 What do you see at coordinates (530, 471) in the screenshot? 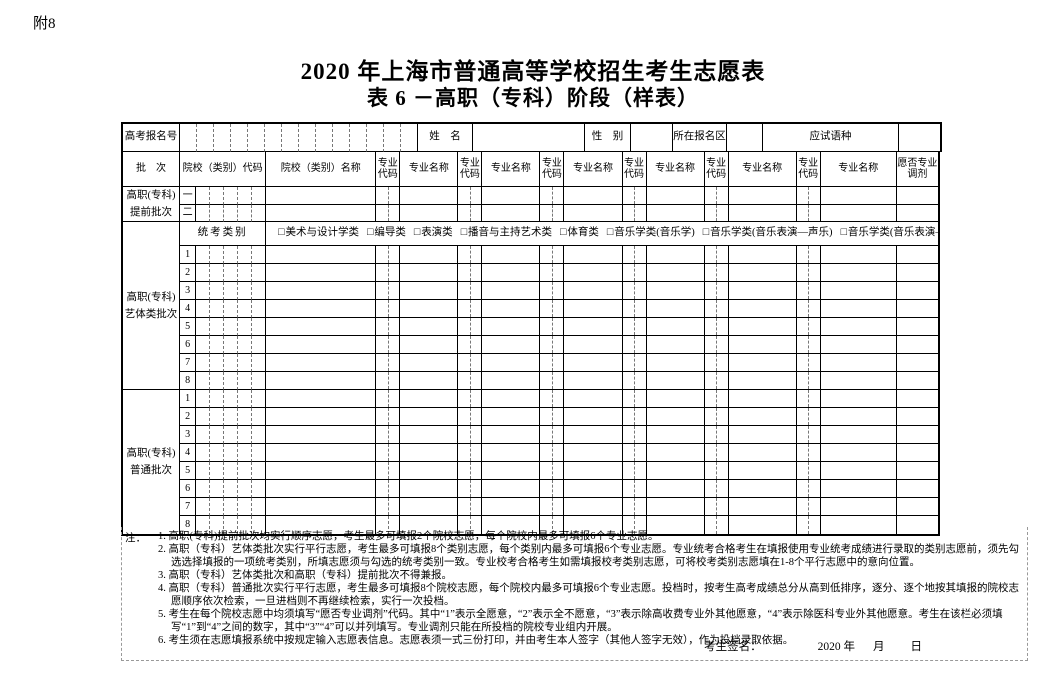
I see `choice-row-regular: 5` at bounding box center [530, 471].